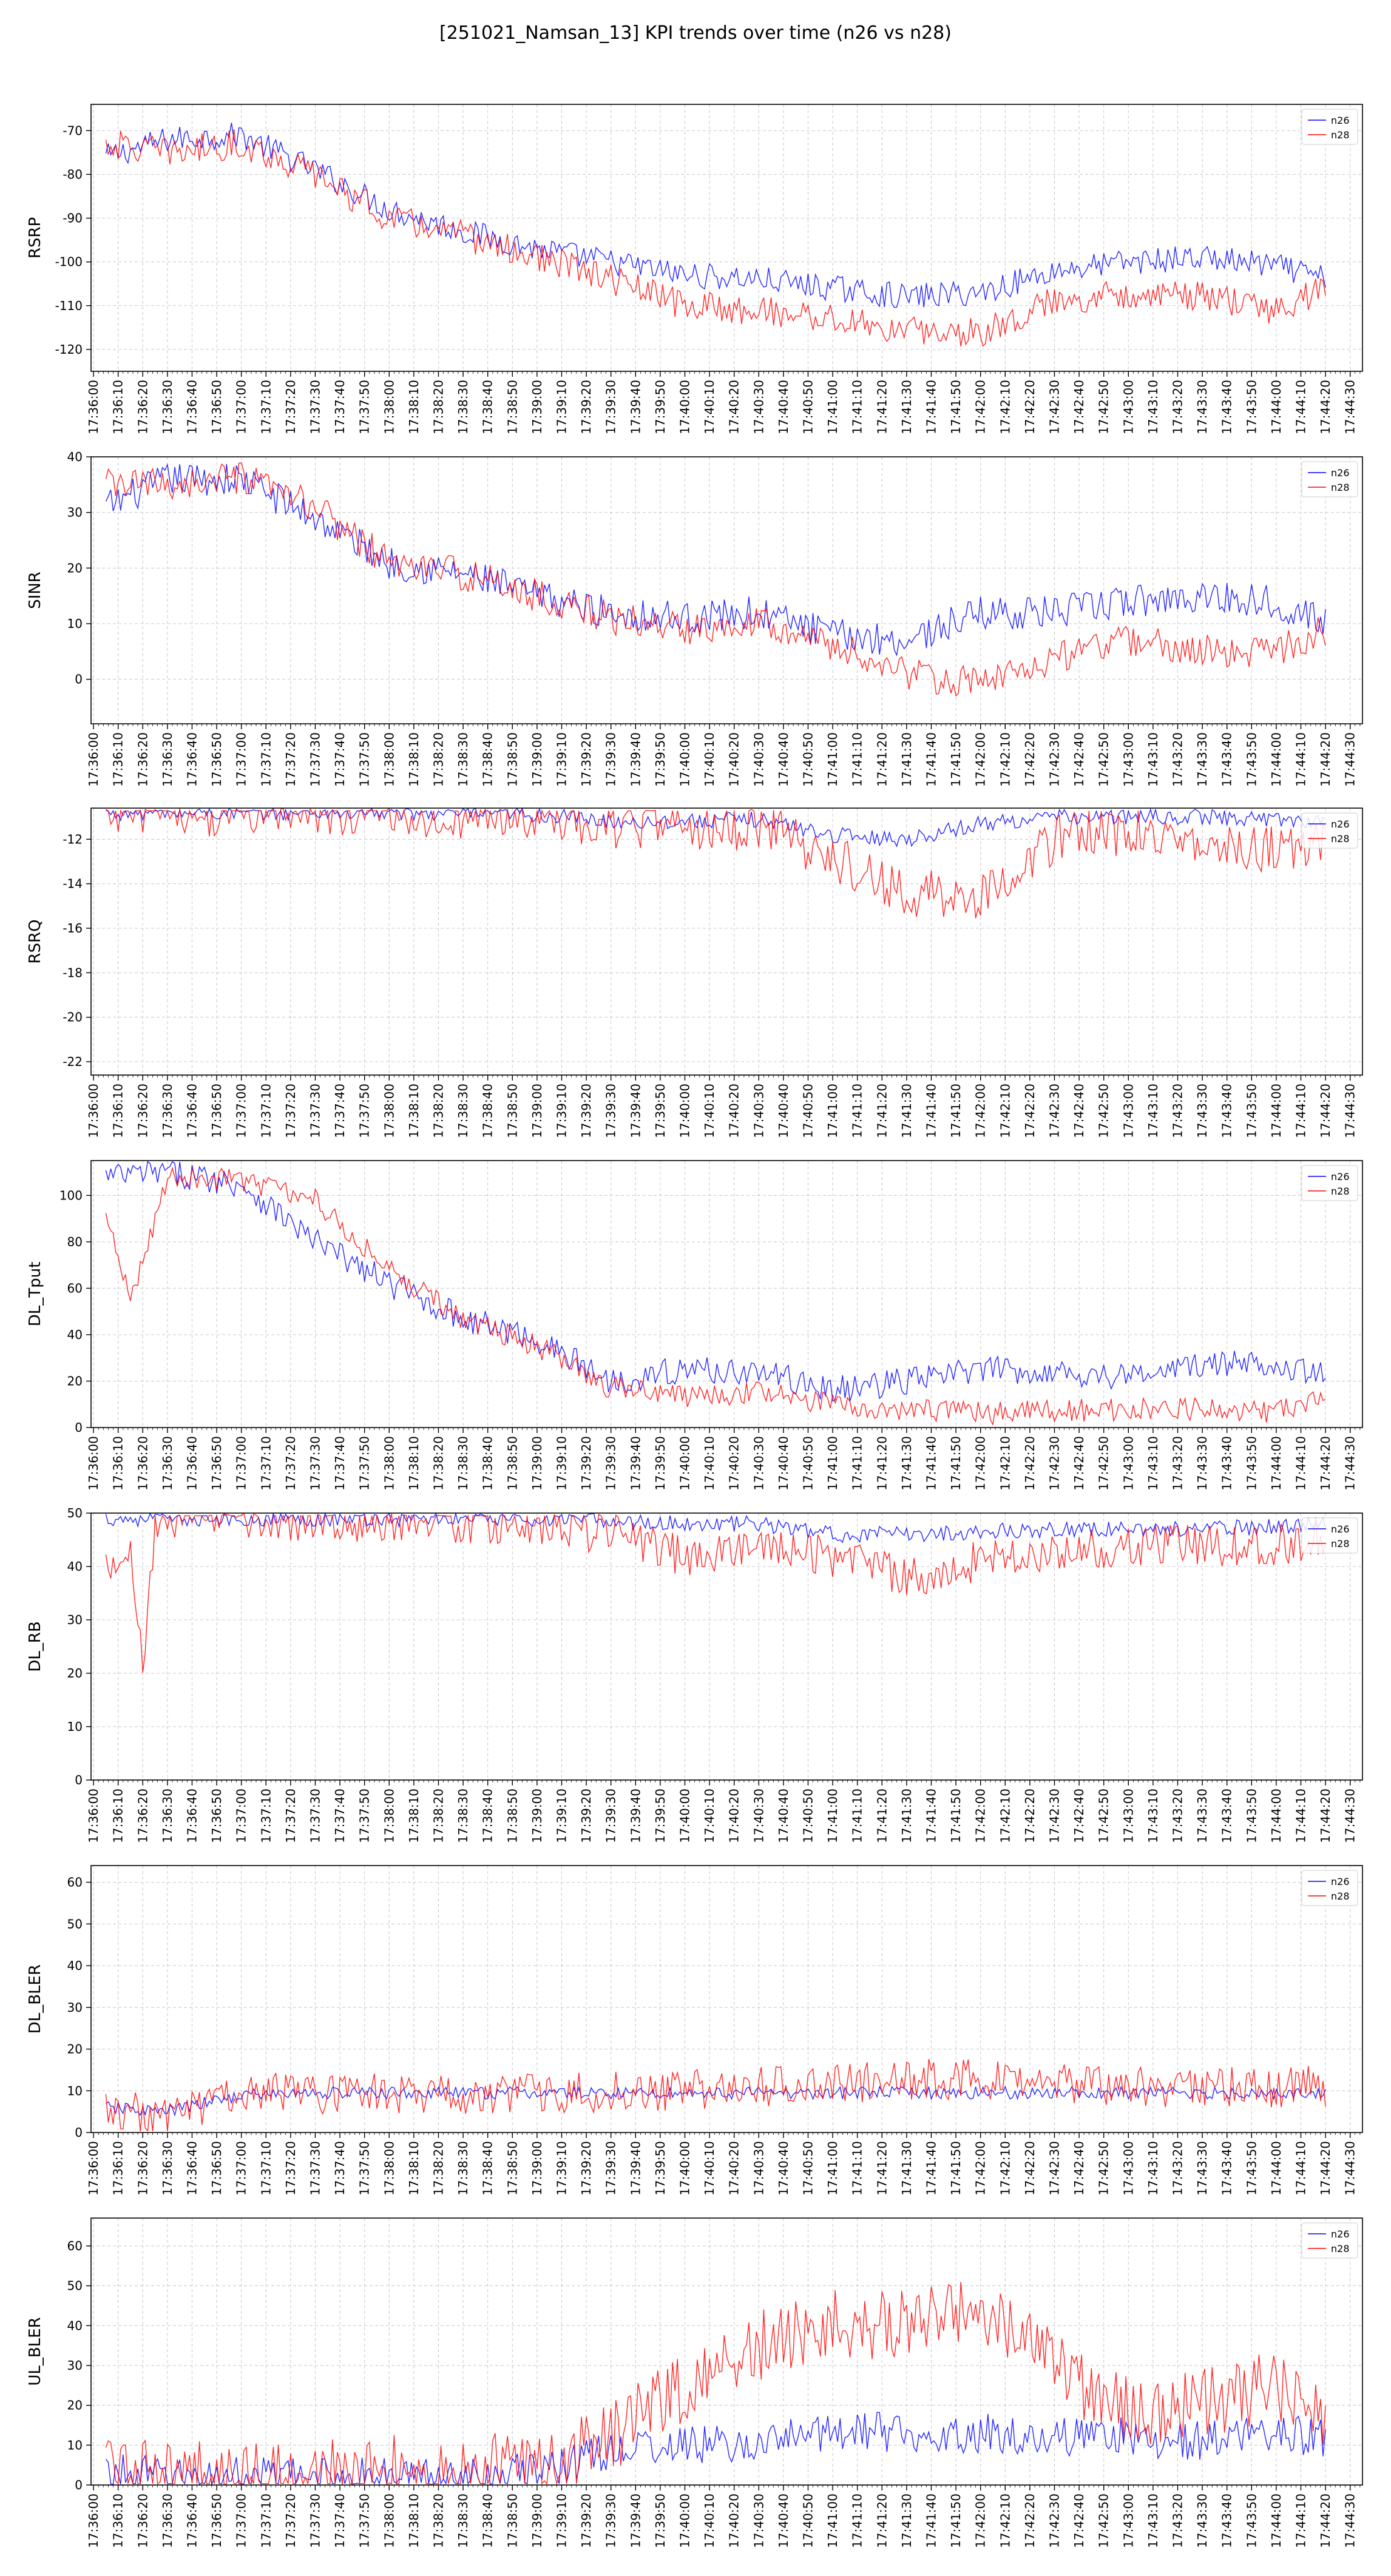  What do you see at coordinates (71, 1195) in the screenshot?
I see `y-tick-label: 100` at bounding box center [71, 1195].